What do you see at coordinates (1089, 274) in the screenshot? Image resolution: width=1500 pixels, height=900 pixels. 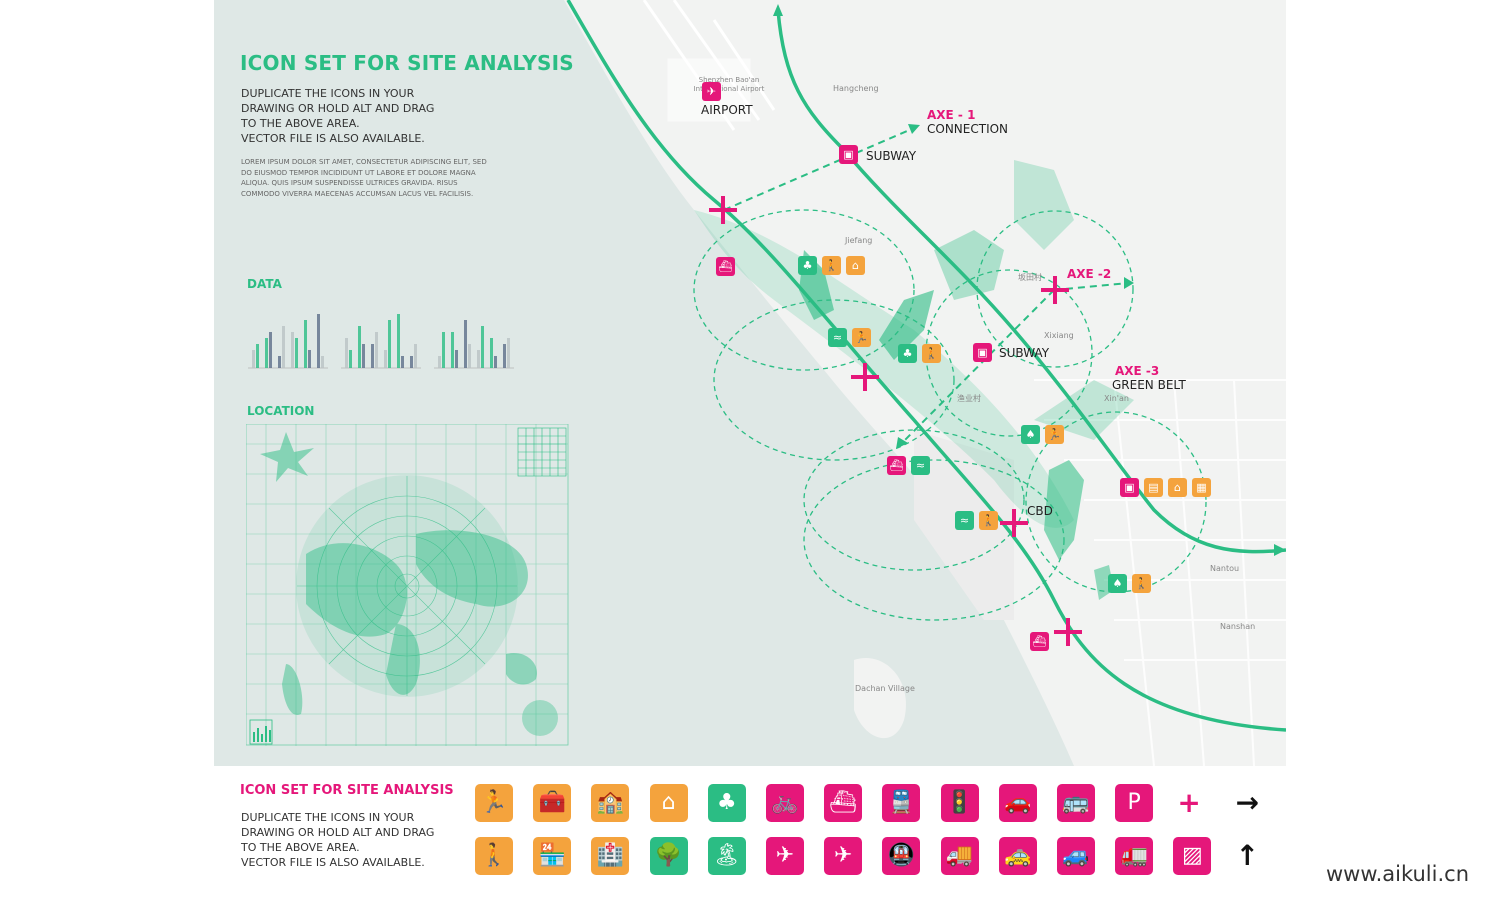 I see `axe2-label: AXE -2` at bounding box center [1089, 274].